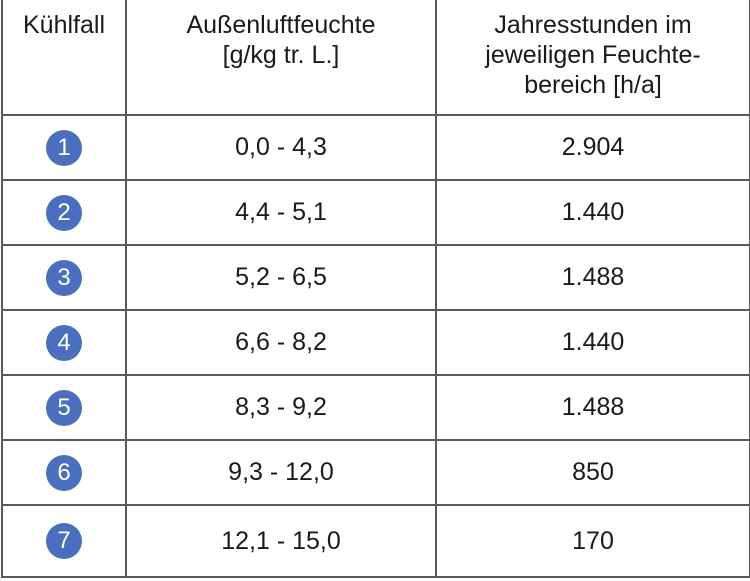 Image resolution: width=750 pixels, height=581 pixels. What do you see at coordinates (281, 472) in the screenshot?
I see `humidity-range-cell: 9,3 - 12,0` at bounding box center [281, 472].